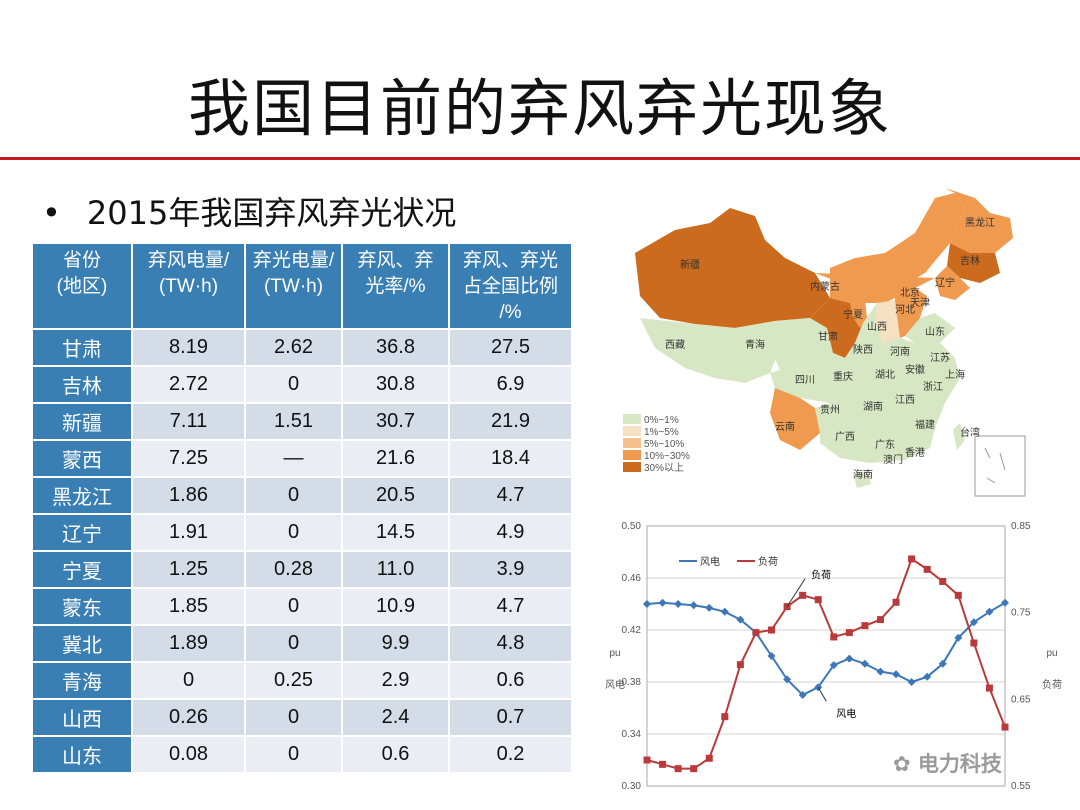  I want to click on region-xinjiang, so click(732, 268).